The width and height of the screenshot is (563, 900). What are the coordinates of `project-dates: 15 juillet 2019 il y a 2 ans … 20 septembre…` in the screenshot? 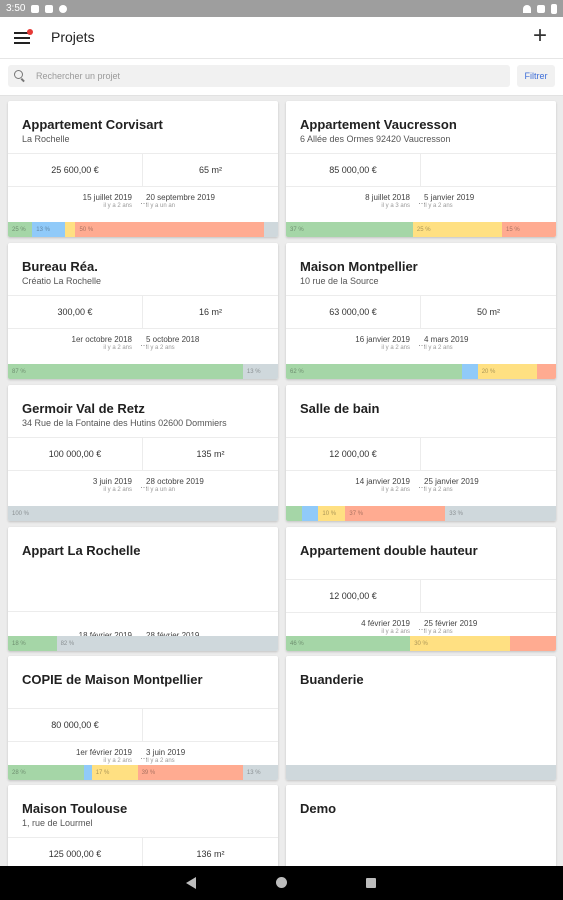 It's located at (143, 204).